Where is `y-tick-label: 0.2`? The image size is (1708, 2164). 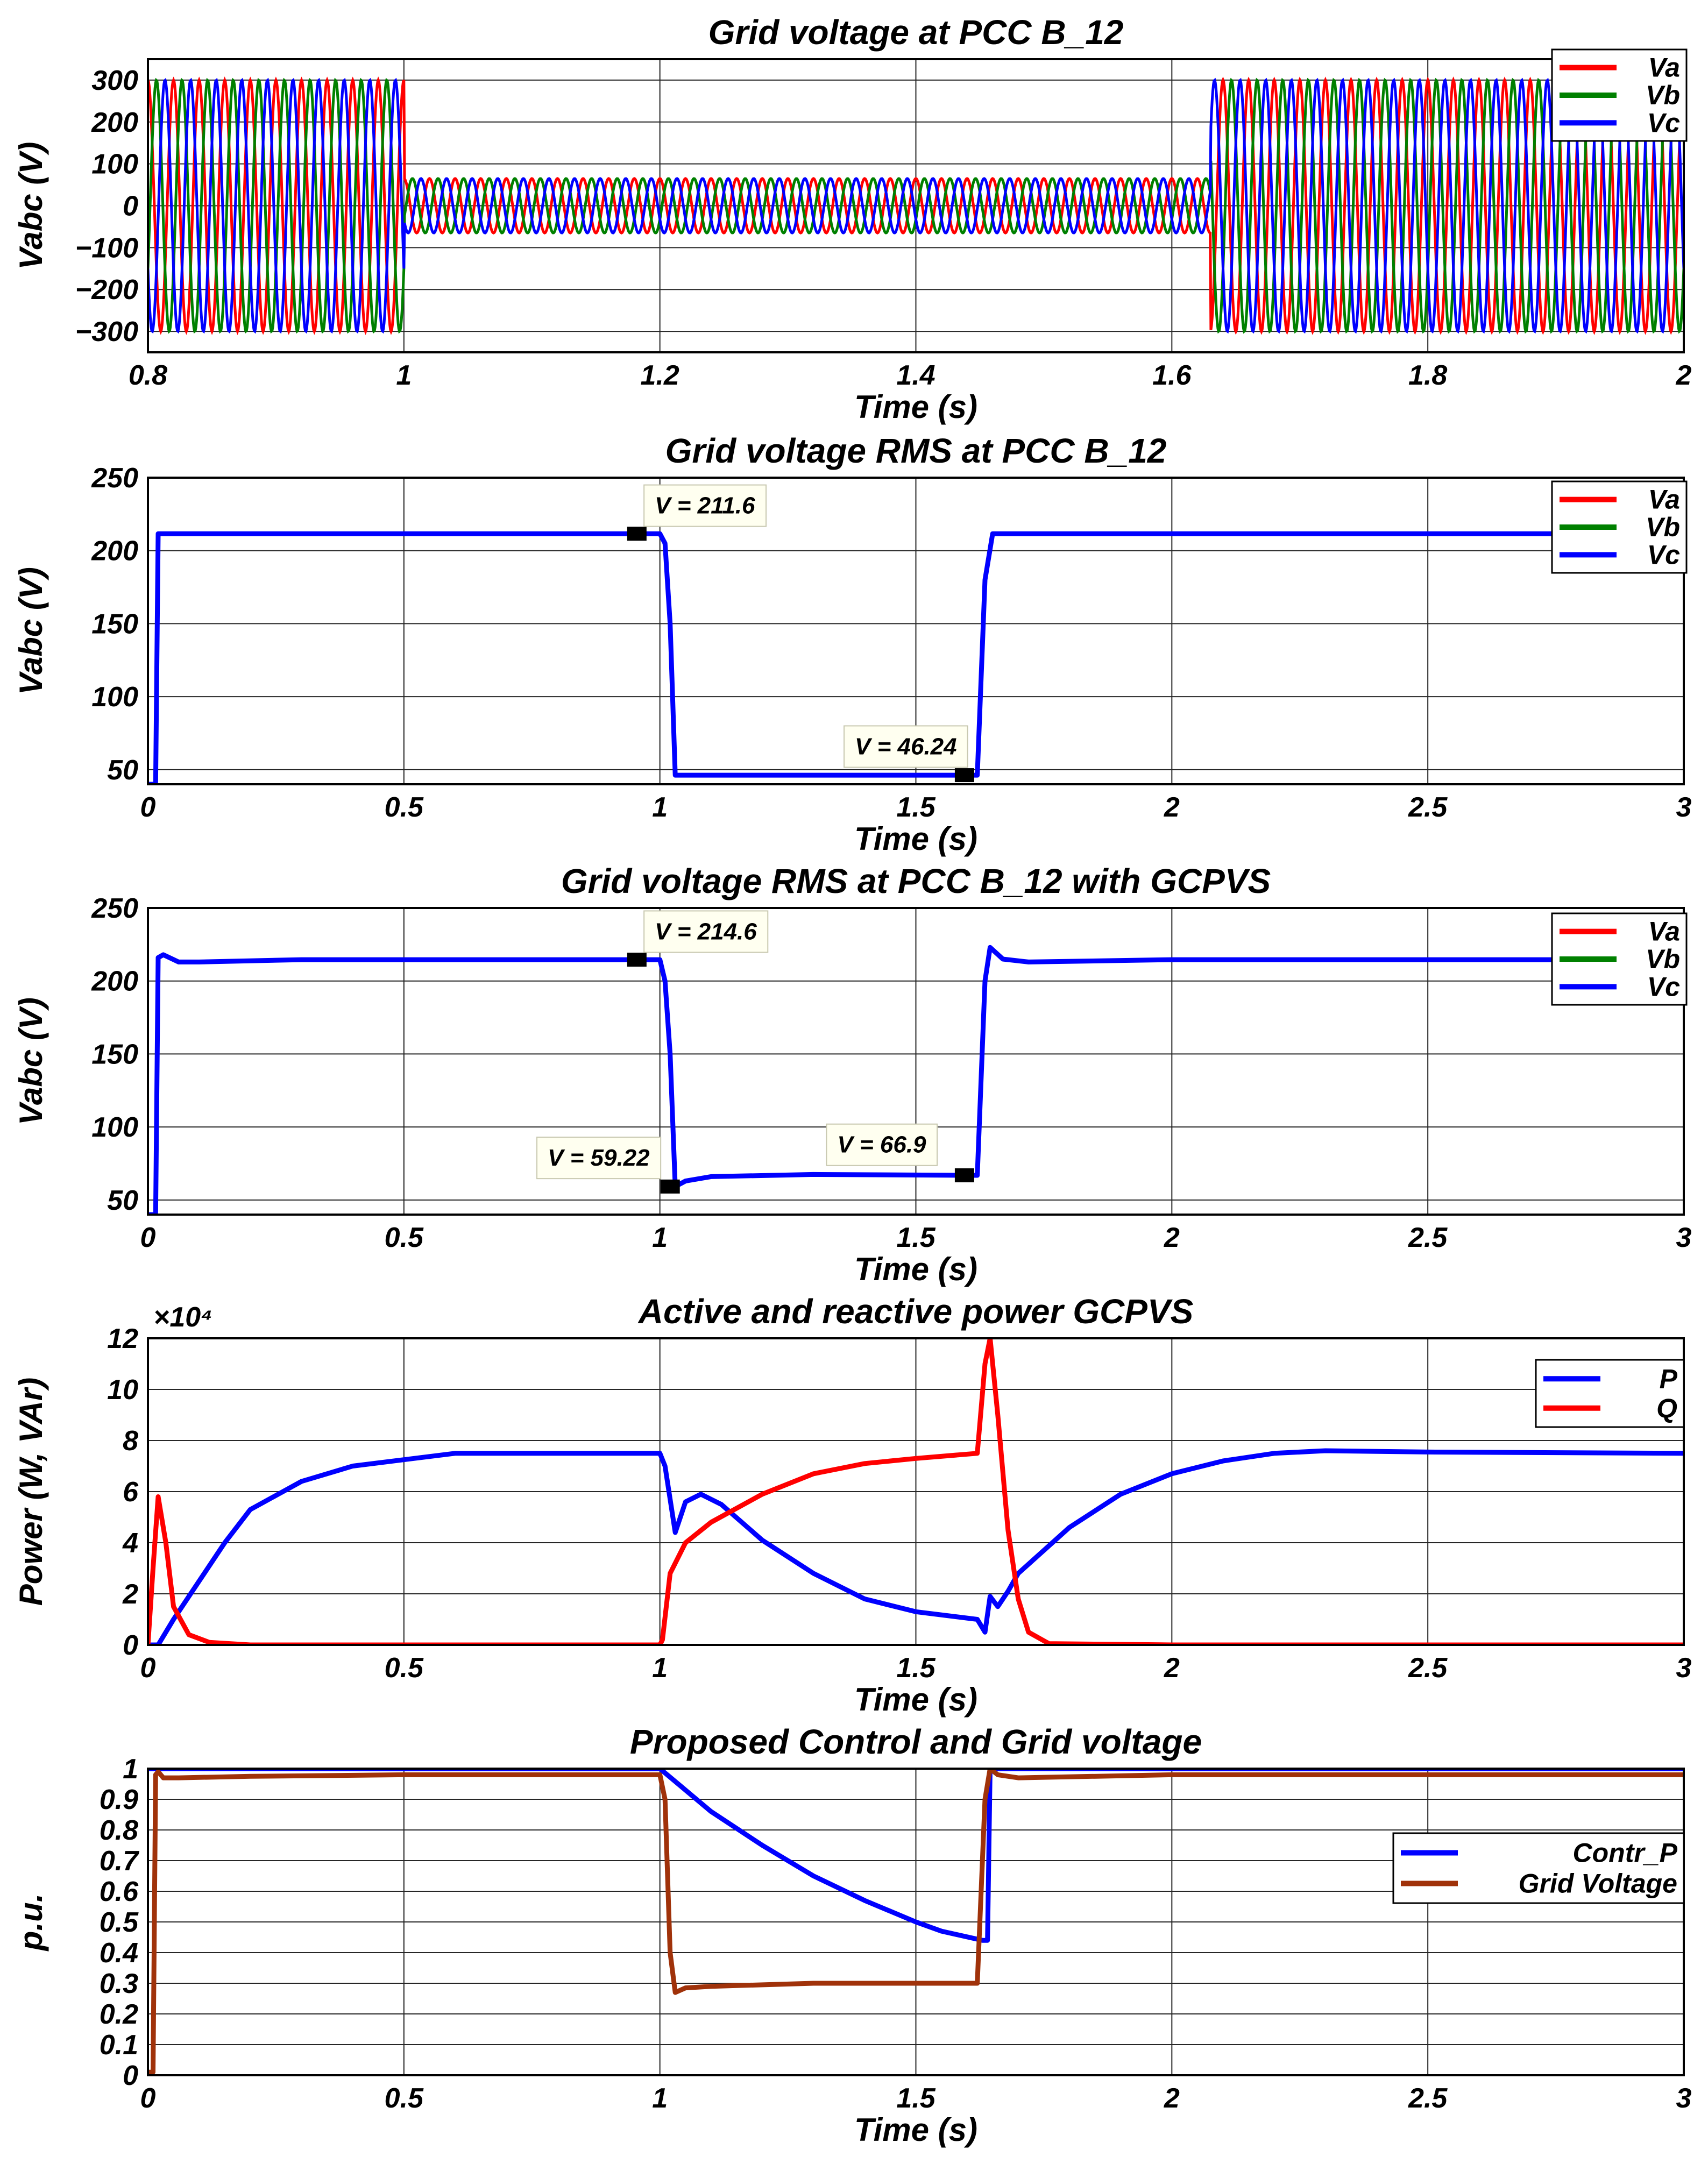
y-tick-label: 0.2 is located at coordinates (119, 2014).